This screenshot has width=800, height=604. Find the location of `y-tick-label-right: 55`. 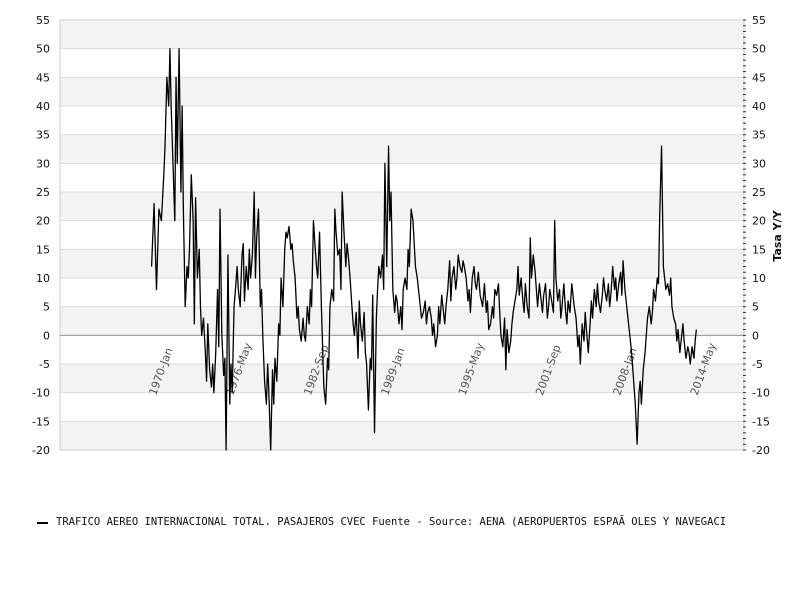

y-tick-label-right: 55 is located at coordinates (759, 20).